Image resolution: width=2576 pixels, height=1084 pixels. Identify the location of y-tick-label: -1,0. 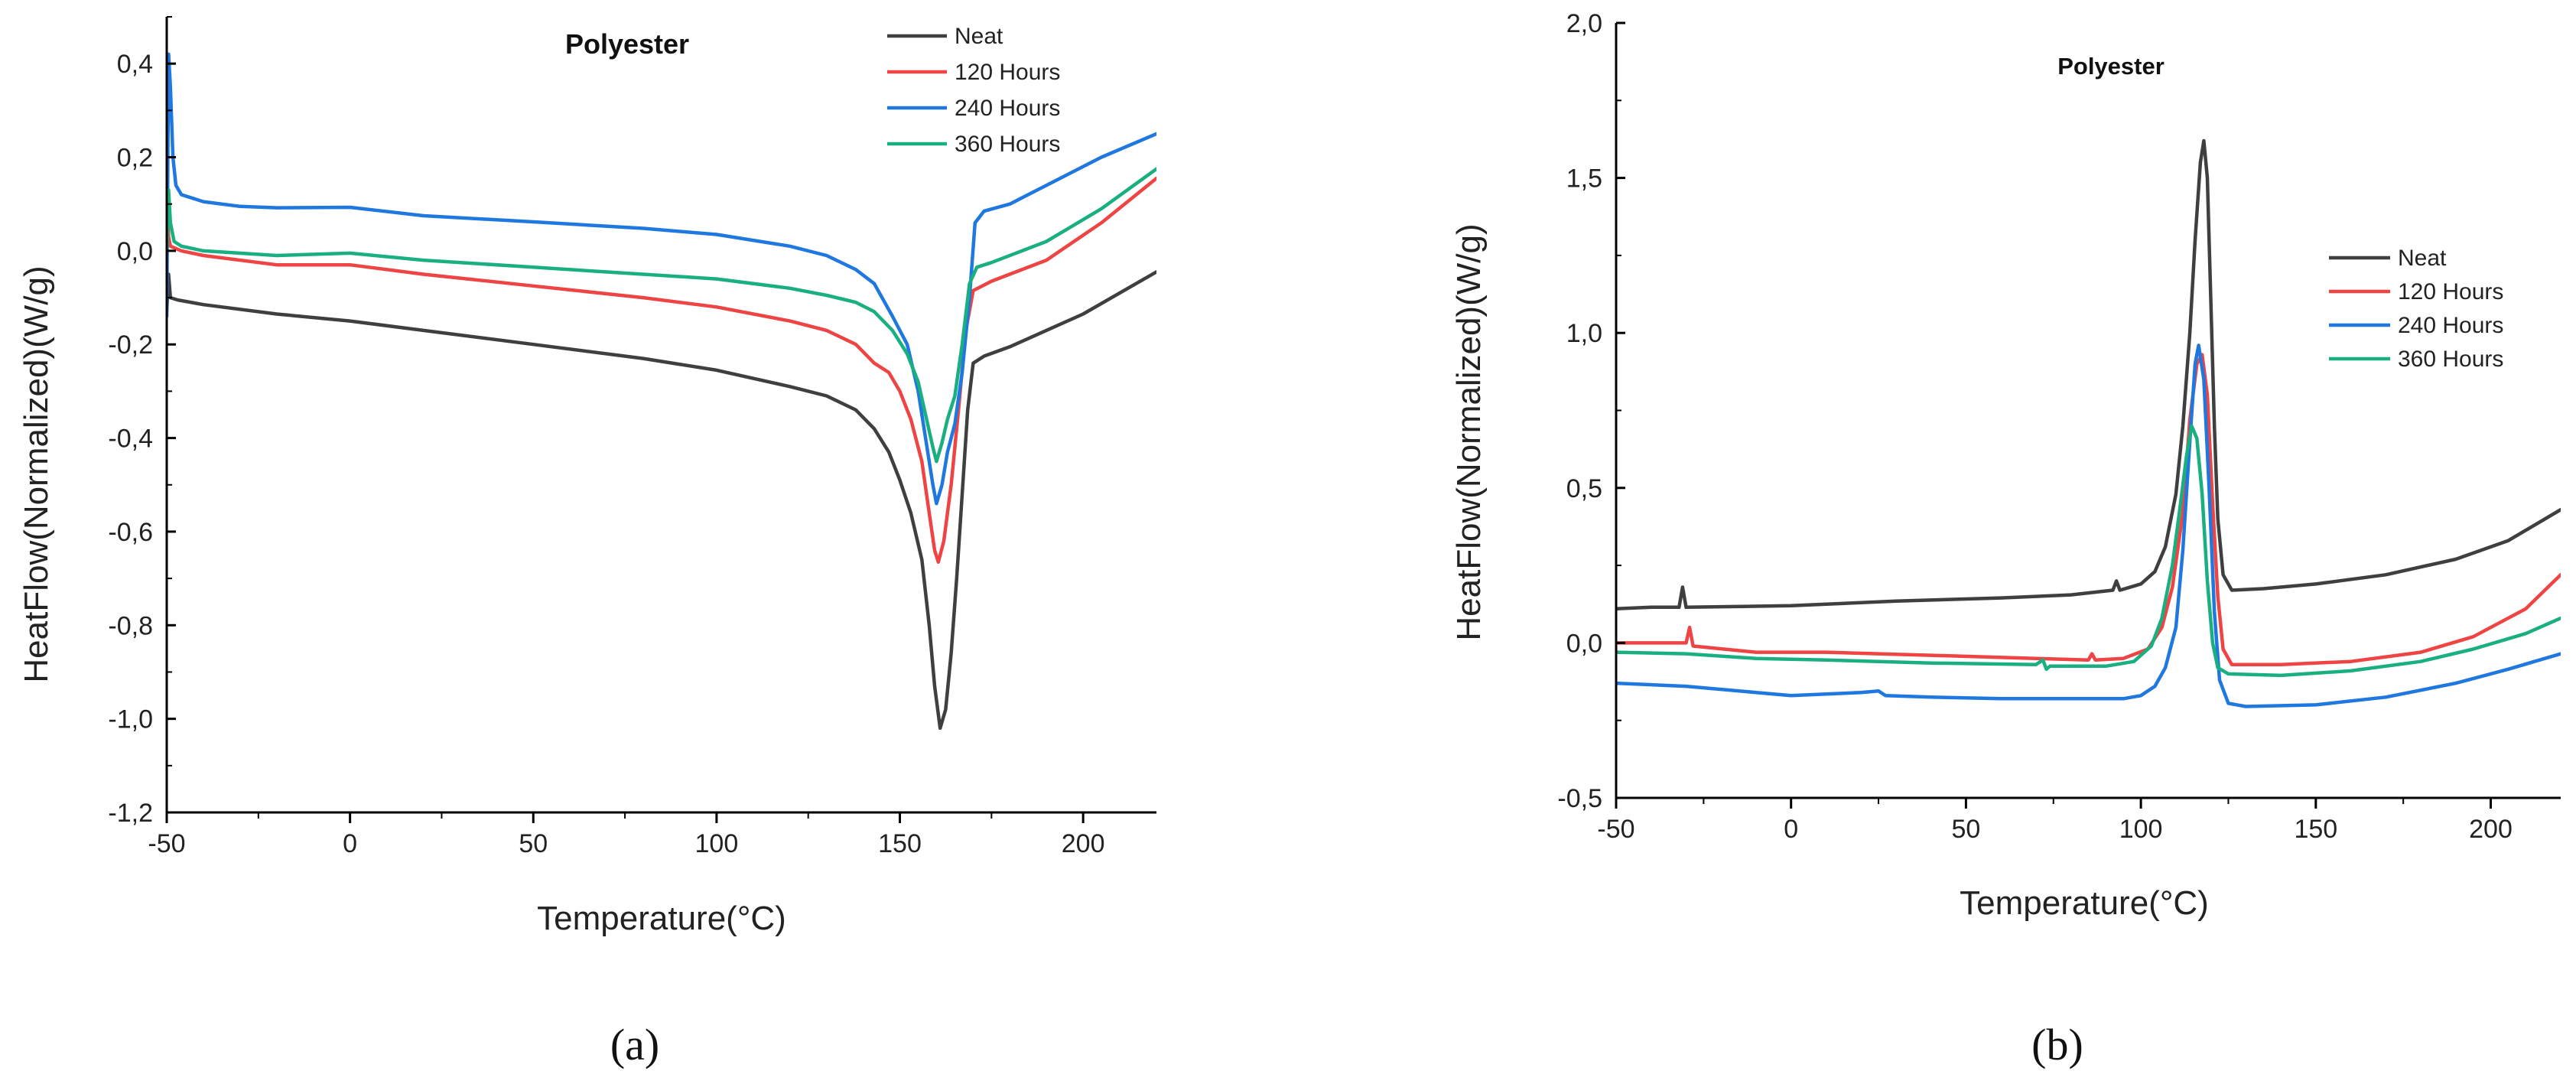
(130, 719).